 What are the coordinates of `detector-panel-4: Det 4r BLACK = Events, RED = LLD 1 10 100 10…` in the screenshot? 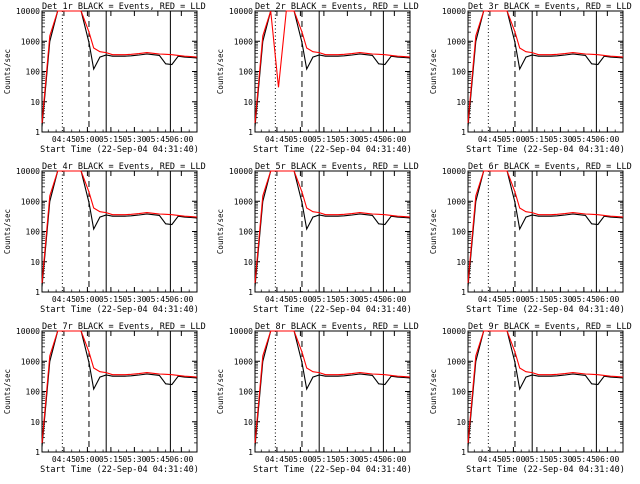 It's located at (104, 238).